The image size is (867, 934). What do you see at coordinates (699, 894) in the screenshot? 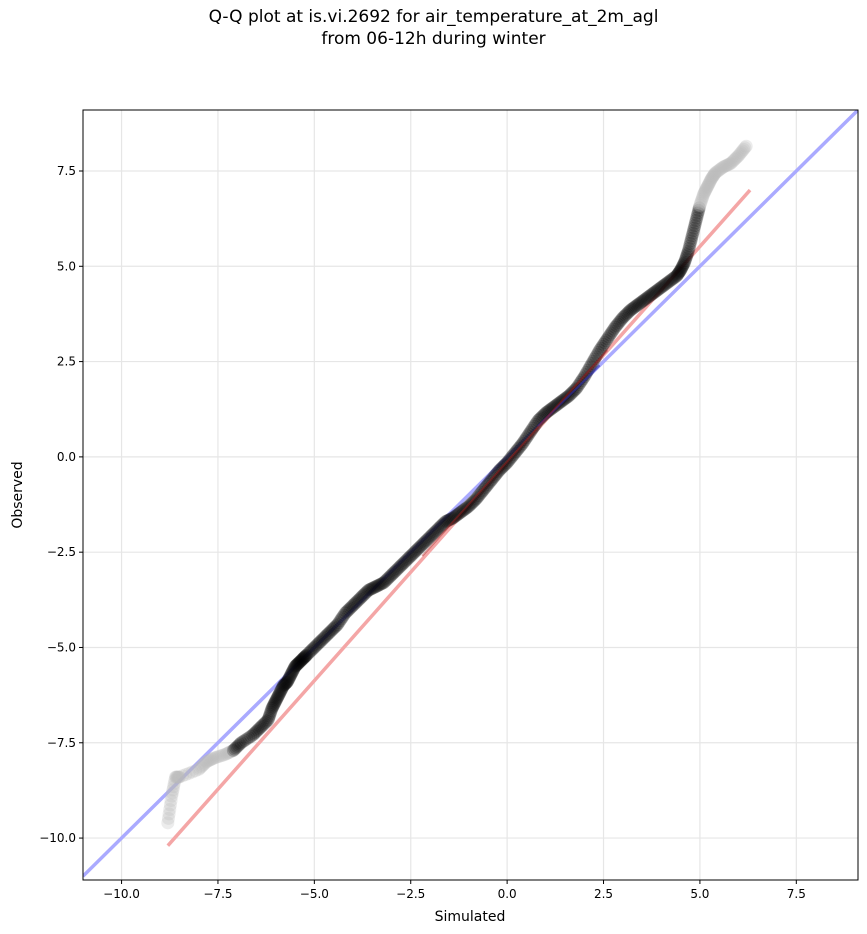
I see `x-tick-label: 5.0` at bounding box center [699, 894].